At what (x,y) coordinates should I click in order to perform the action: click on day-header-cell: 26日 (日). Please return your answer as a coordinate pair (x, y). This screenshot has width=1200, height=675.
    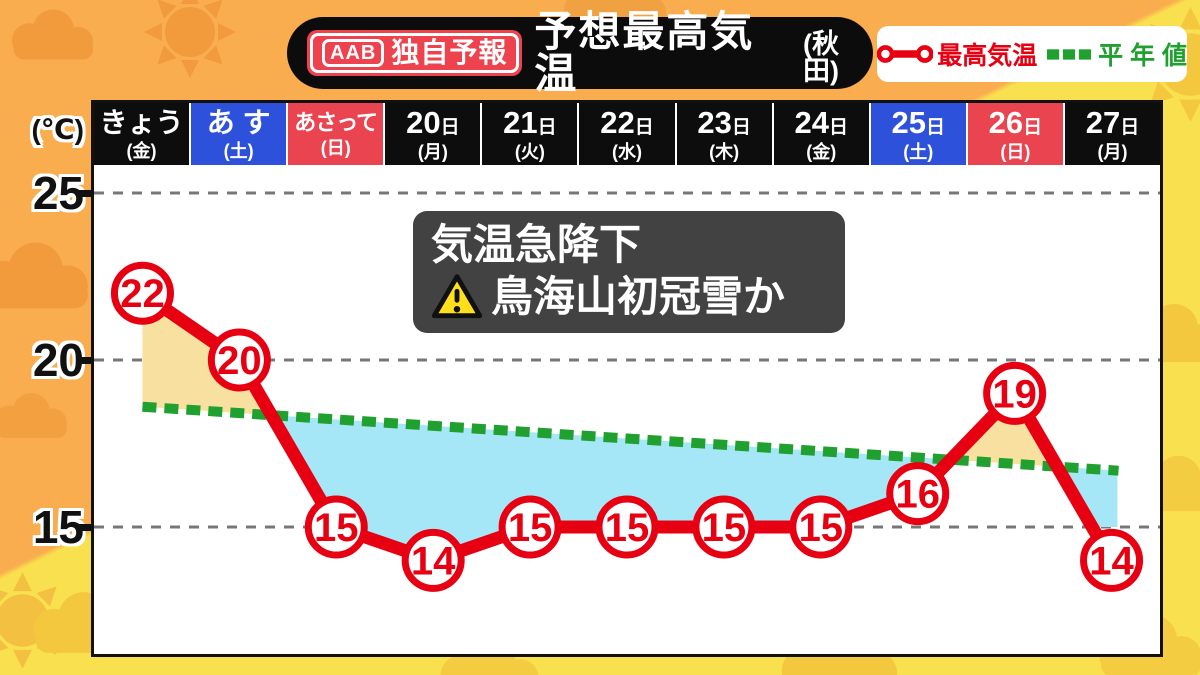
    Looking at the image, I should click on (1016, 134).